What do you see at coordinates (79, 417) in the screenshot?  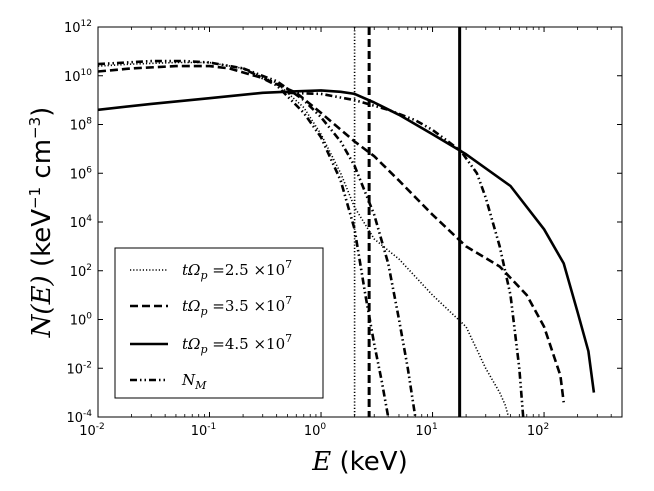 I see `y-tick-label: 10⁻⁴` at bounding box center [79, 417].